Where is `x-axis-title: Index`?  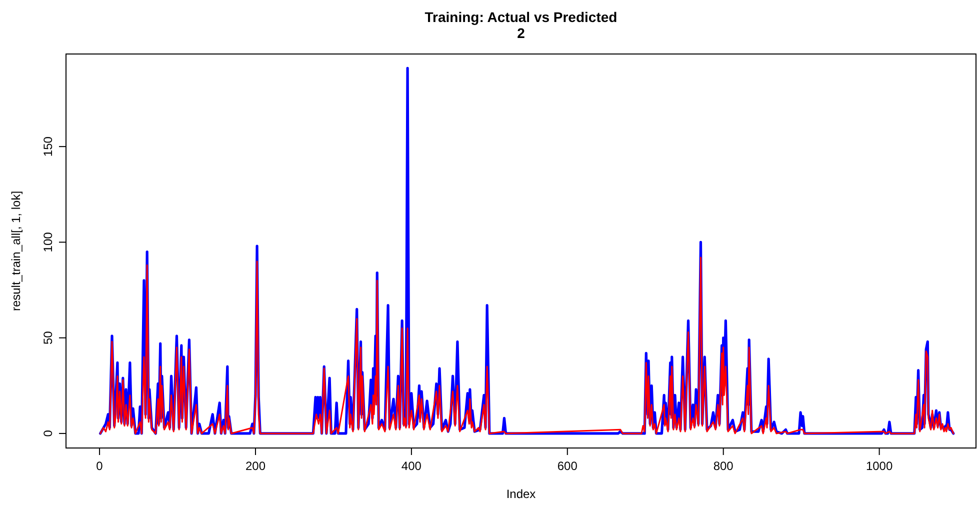
x-axis-title: Index is located at coordinates (521, 494).